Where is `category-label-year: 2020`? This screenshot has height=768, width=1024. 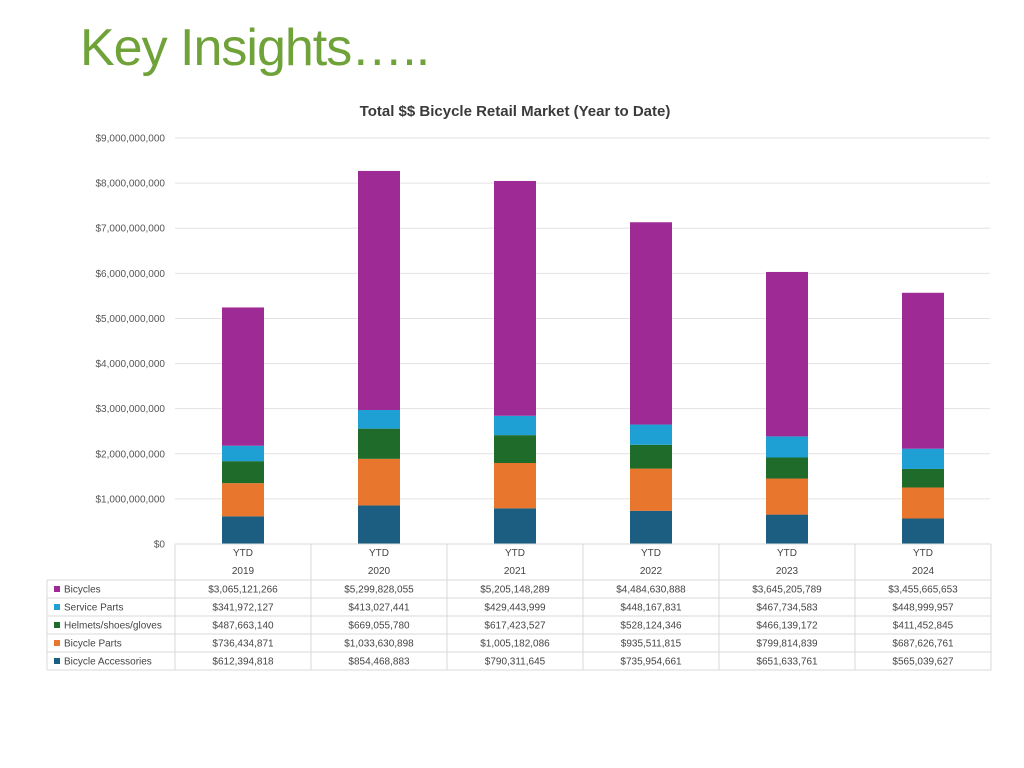 category-label-year: 2020 is located at coordinates (379, 571).